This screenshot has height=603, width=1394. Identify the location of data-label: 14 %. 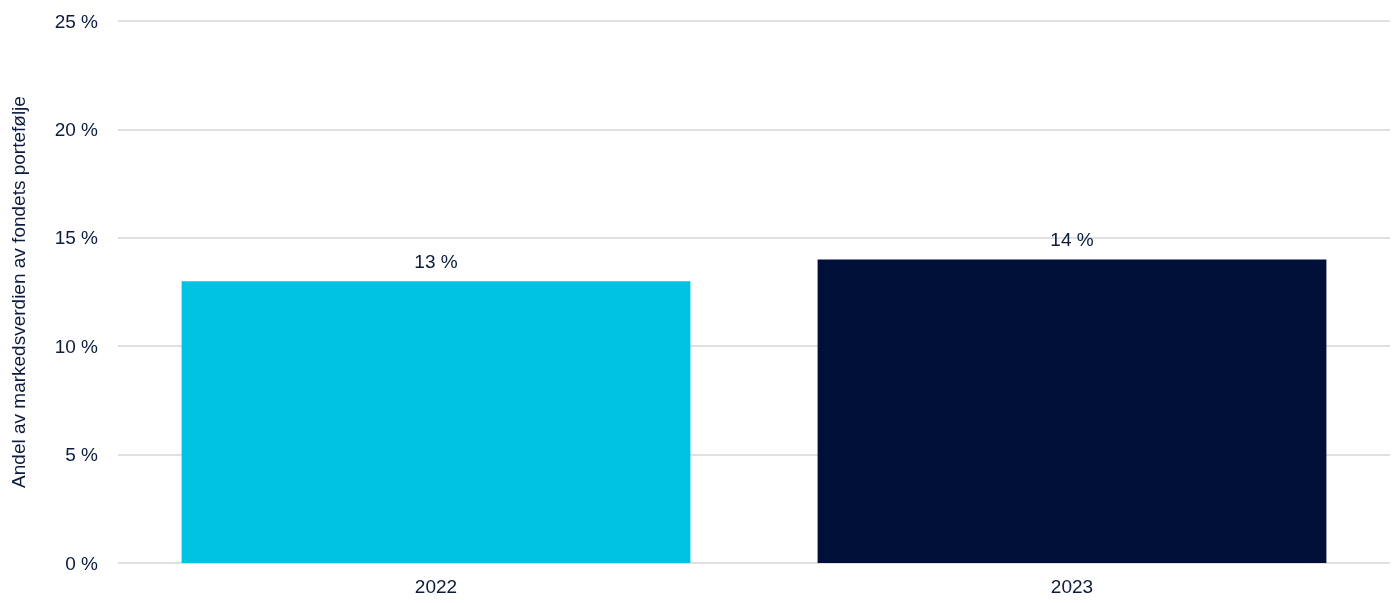
(1072, 240).